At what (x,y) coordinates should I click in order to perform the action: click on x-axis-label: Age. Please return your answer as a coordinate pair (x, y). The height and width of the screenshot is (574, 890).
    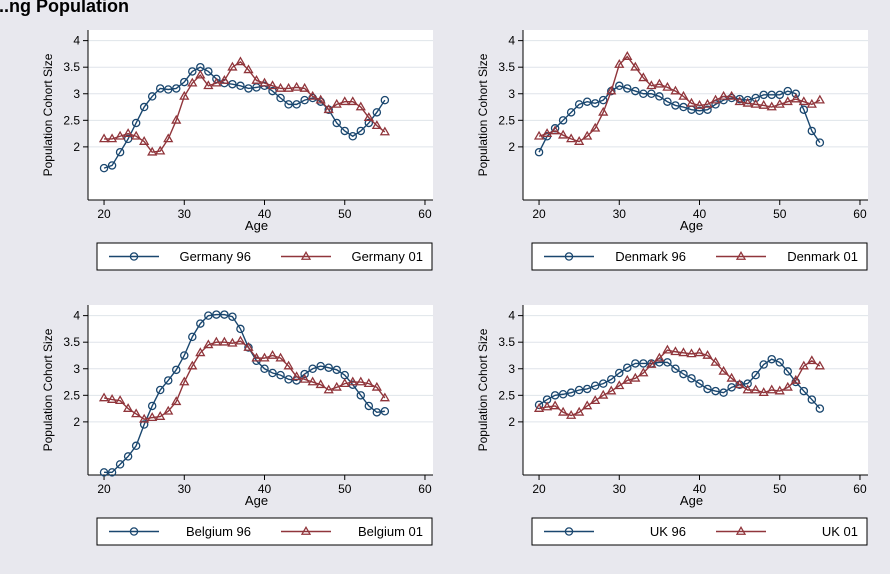
    Looking at the image, I should click on (691, 500).